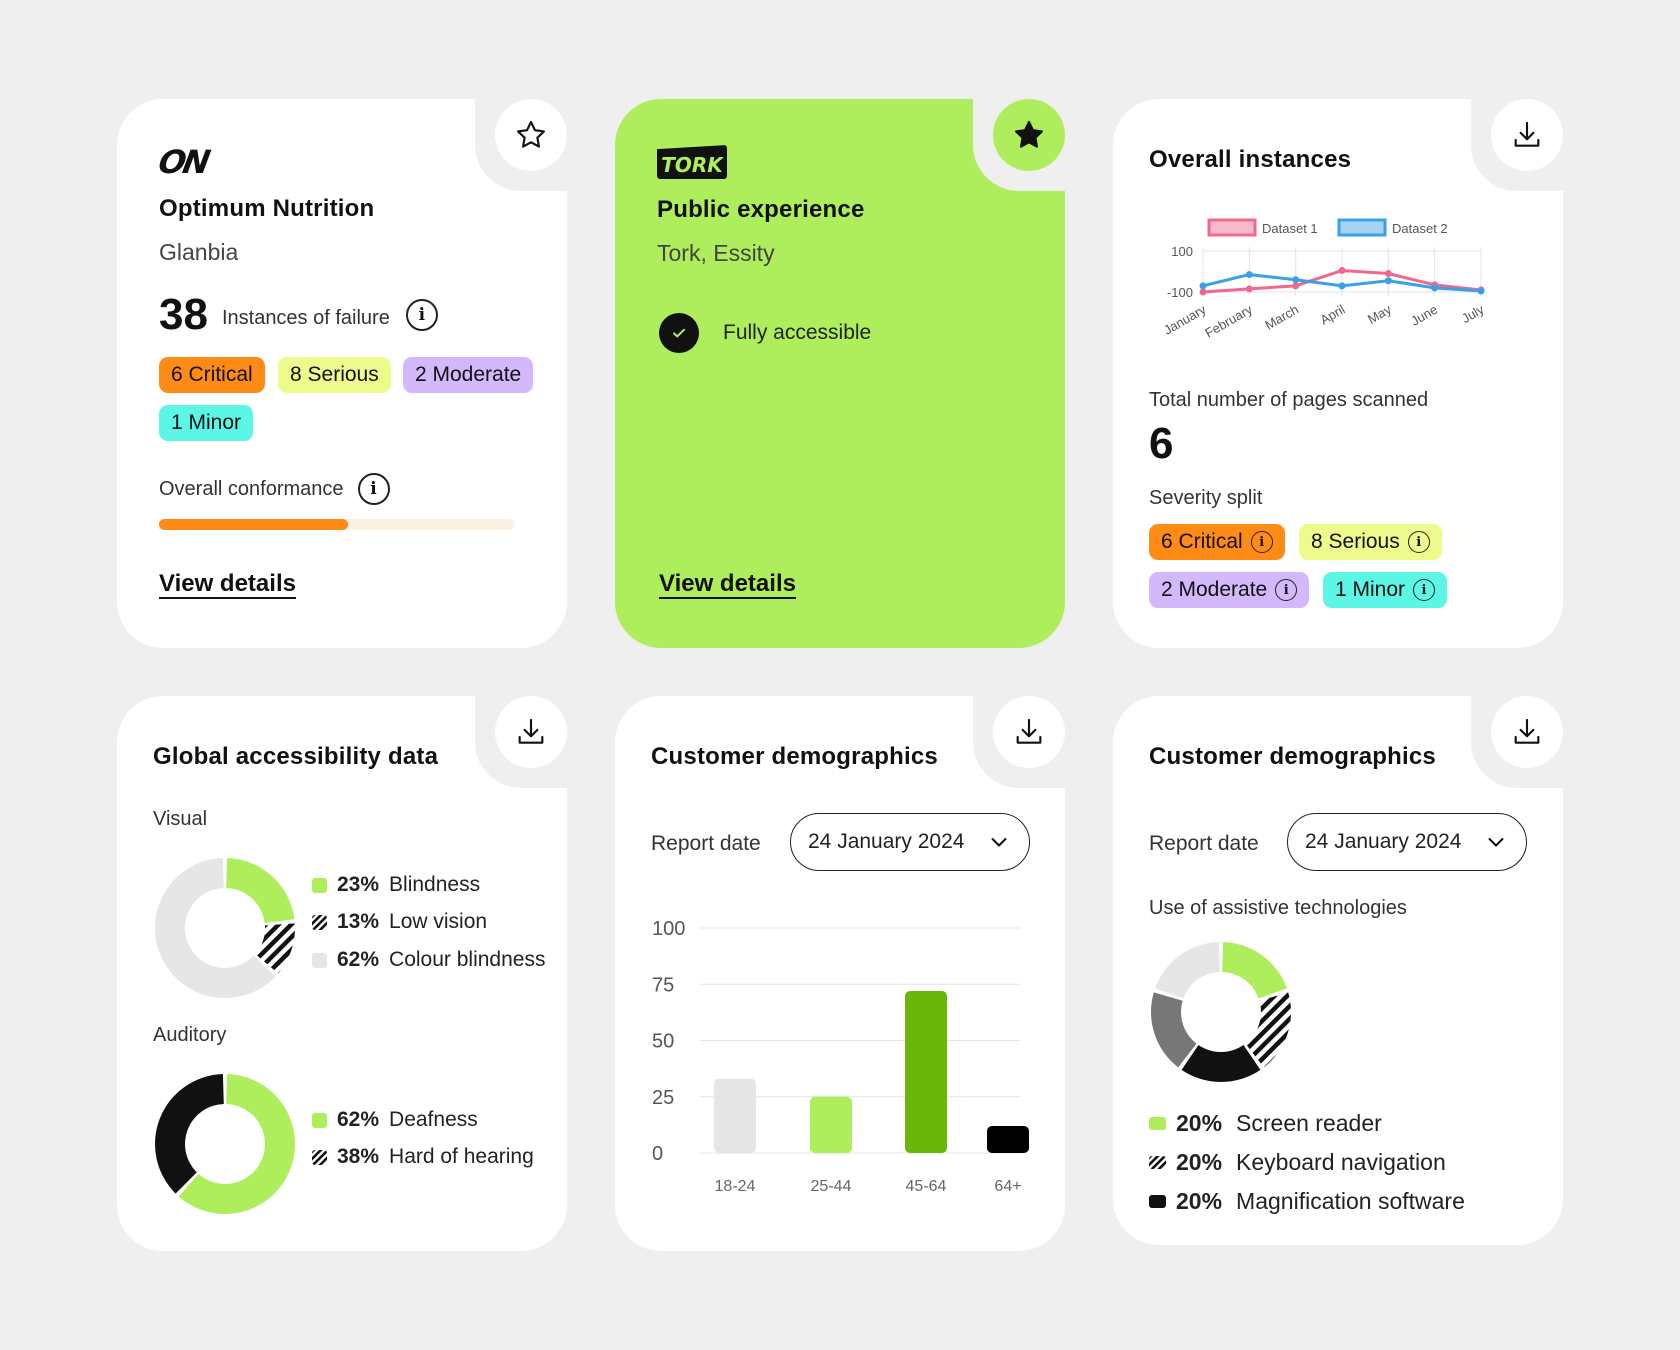 The width and height of the screenshot is (1680, 1350). Describe the element at coordinates (395, 1120) in the screenshot. I see `legend-deafness: 62% Deafness` at that location.